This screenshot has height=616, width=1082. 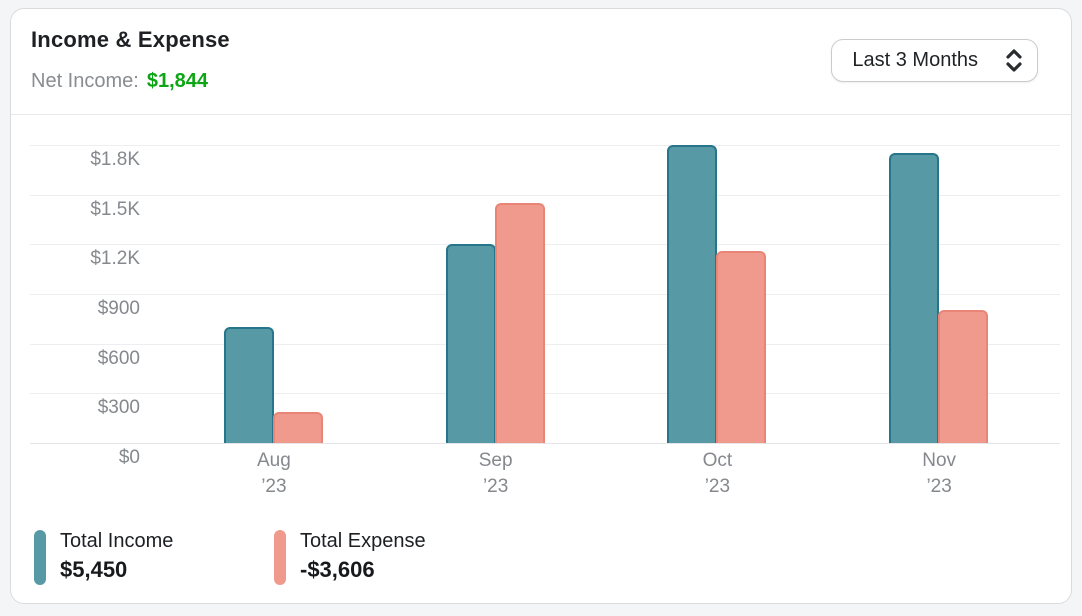 I want to click on legend-name-expense: Total Expense, so click(x=363, y=541).